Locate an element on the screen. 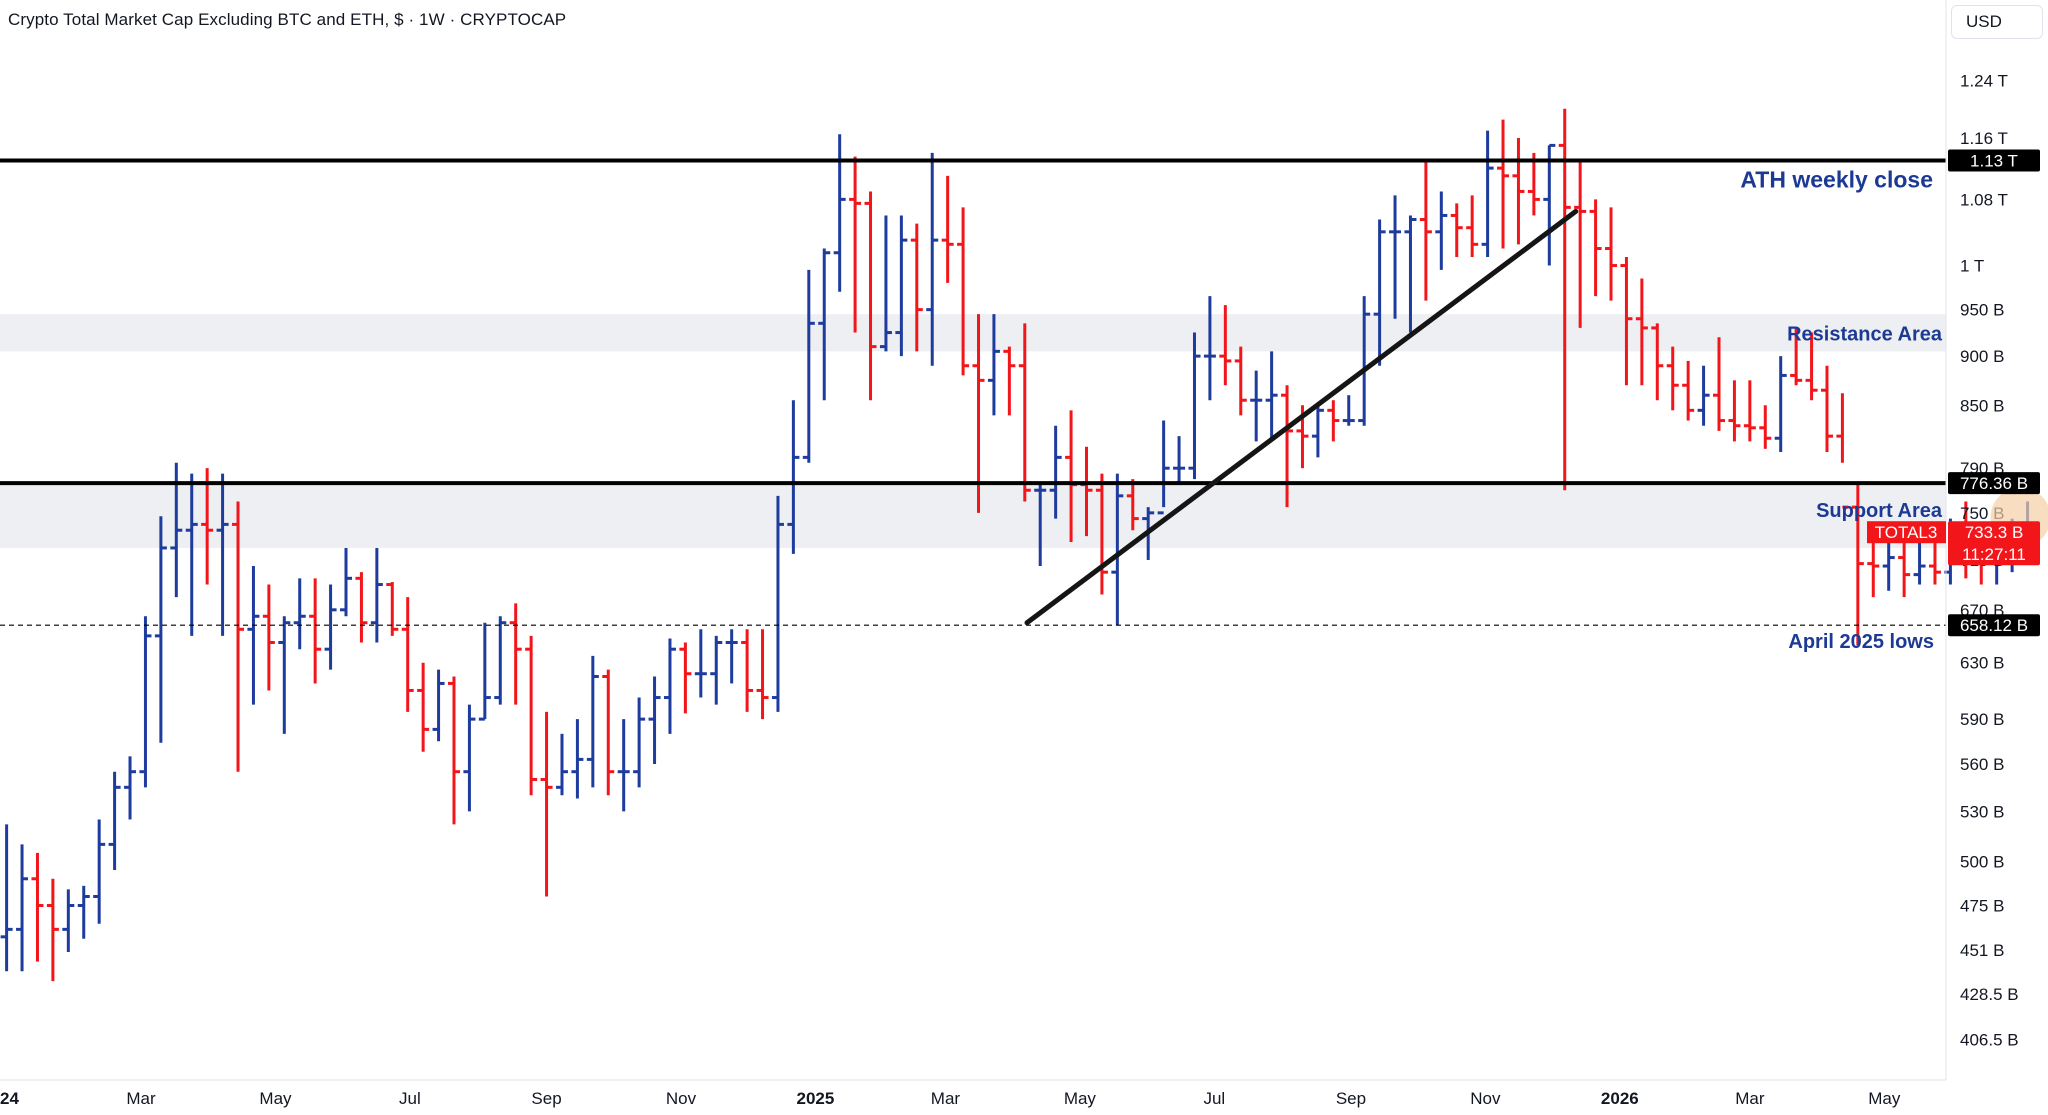 The height and width of the screenshot is (1115, 2048). y-tick-label: 530 B is located at coordinates (1982, 811).